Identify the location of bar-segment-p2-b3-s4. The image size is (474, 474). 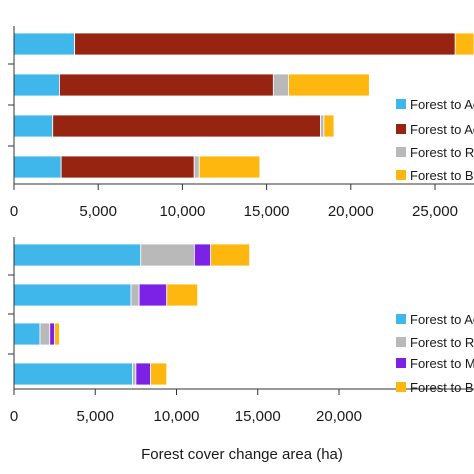
(57, 334).